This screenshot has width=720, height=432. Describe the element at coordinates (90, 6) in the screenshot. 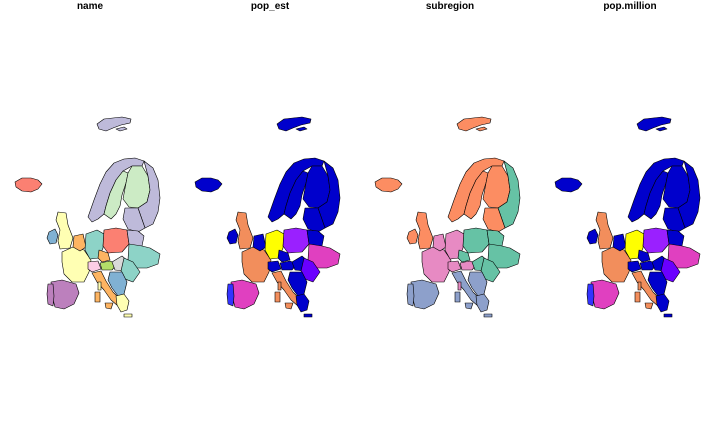

I see `panel-title: name` at that location.